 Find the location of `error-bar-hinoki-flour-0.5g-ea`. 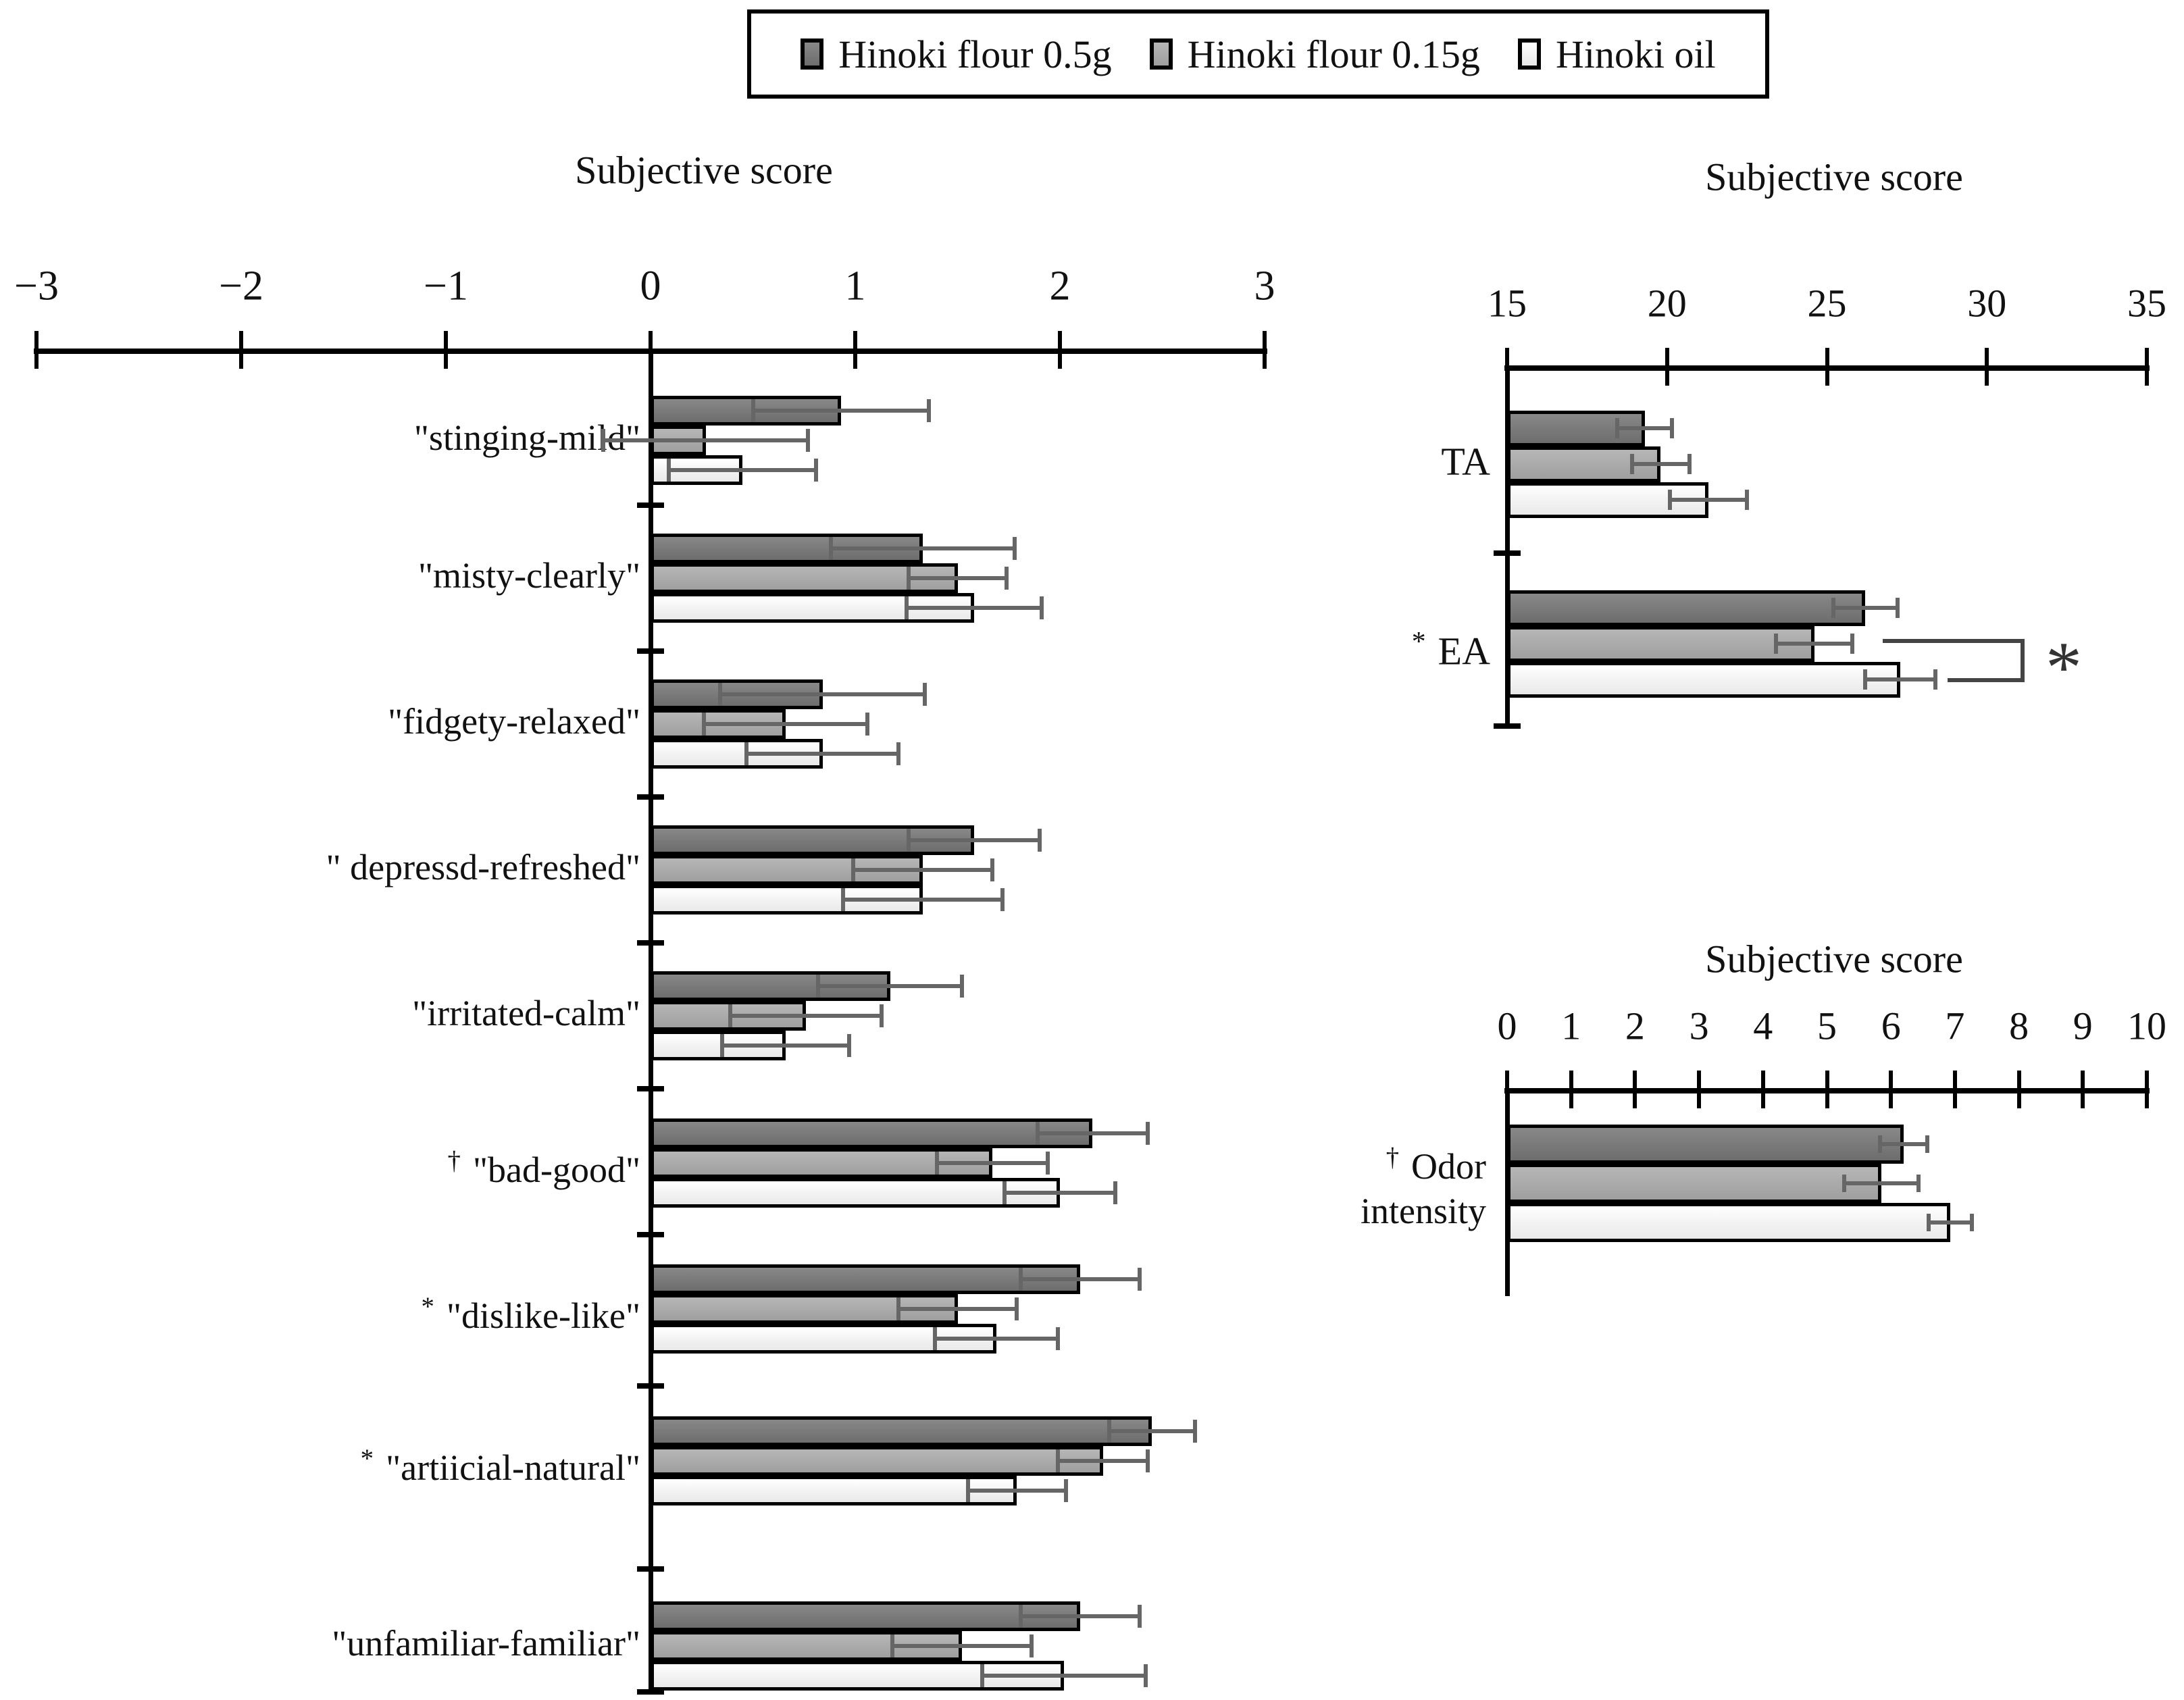

error-bar-hinoki-flour-0.5g-ea is located at coordinates (1865, 608).